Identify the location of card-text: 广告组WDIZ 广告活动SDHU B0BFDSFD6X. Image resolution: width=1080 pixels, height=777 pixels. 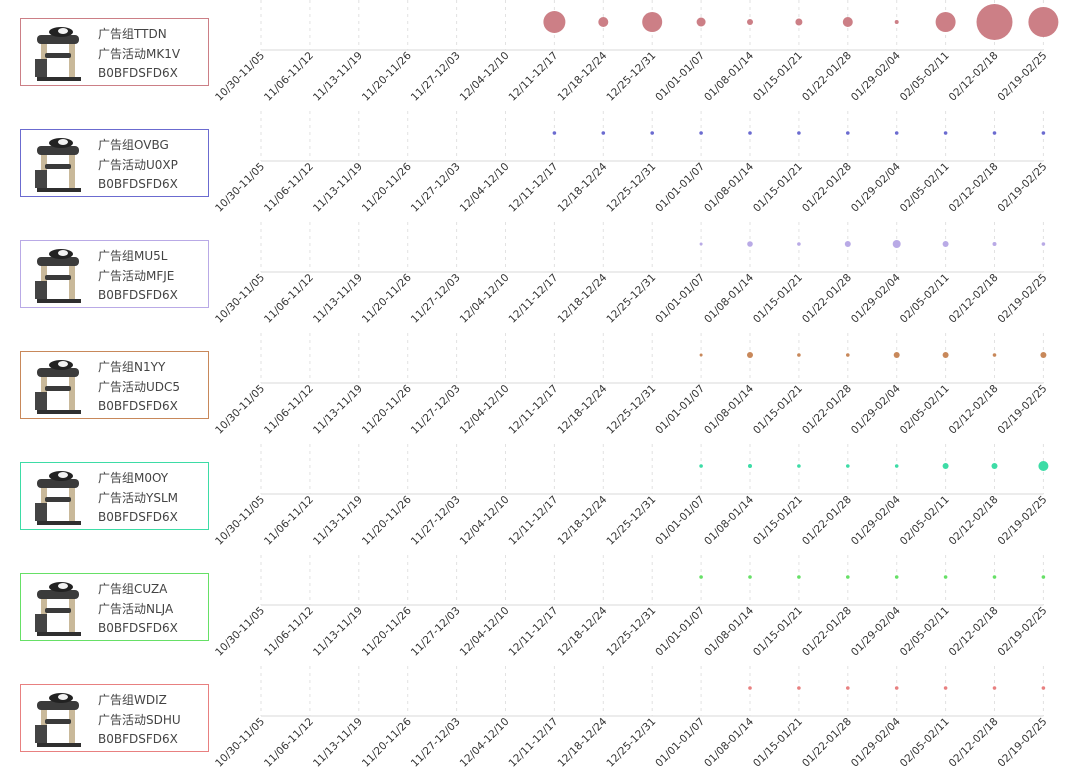
(139, 720).